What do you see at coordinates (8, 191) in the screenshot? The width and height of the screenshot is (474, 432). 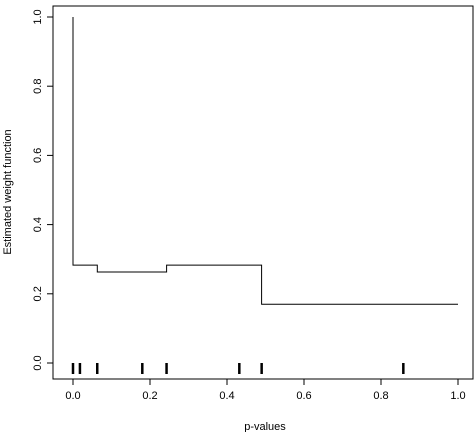 I see `y-axis-title: Estimated weight function` at bounding box center [8, 191].